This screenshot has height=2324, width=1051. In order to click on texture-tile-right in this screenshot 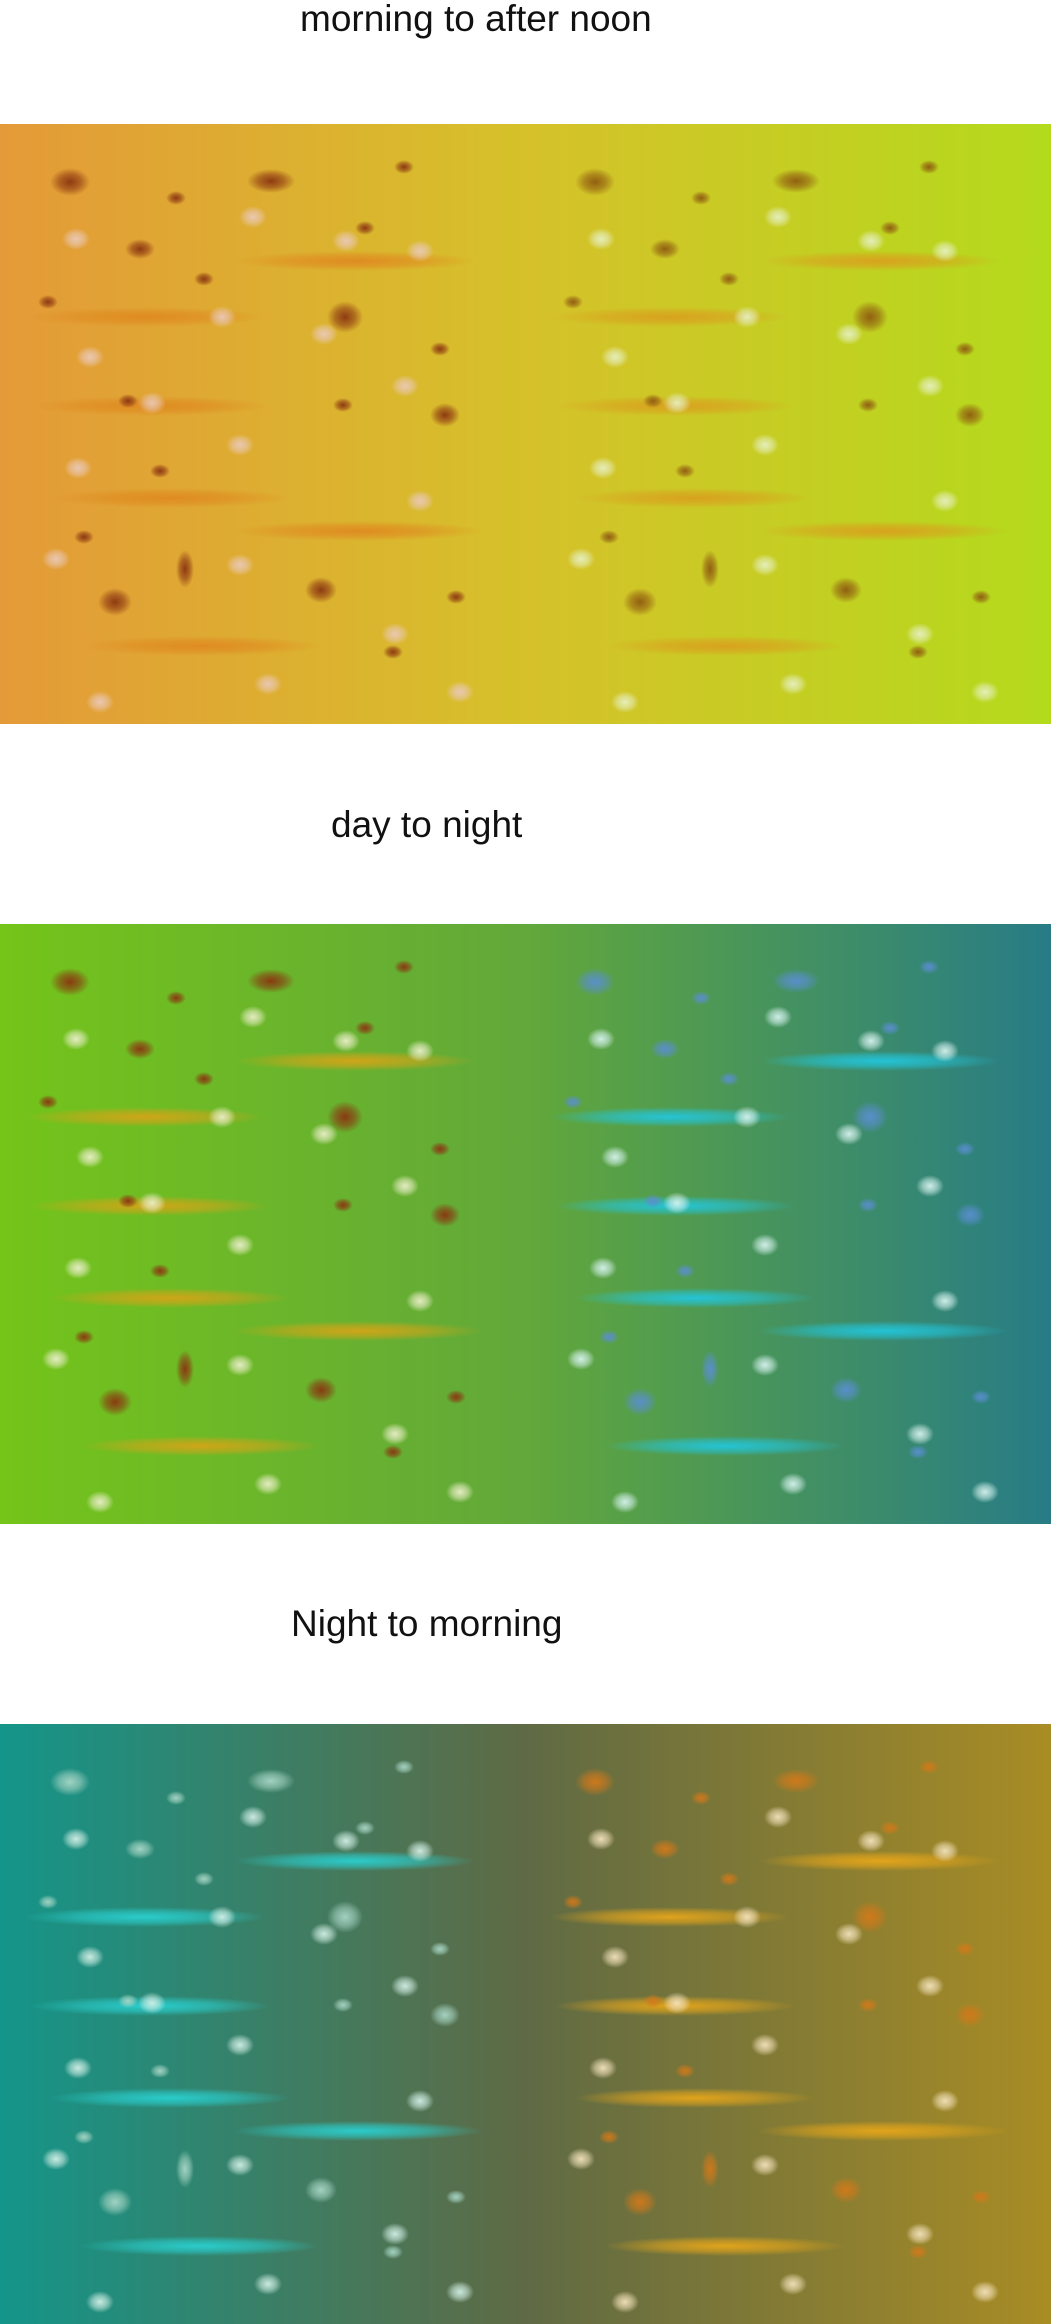, I will do `click(779, 436)`.